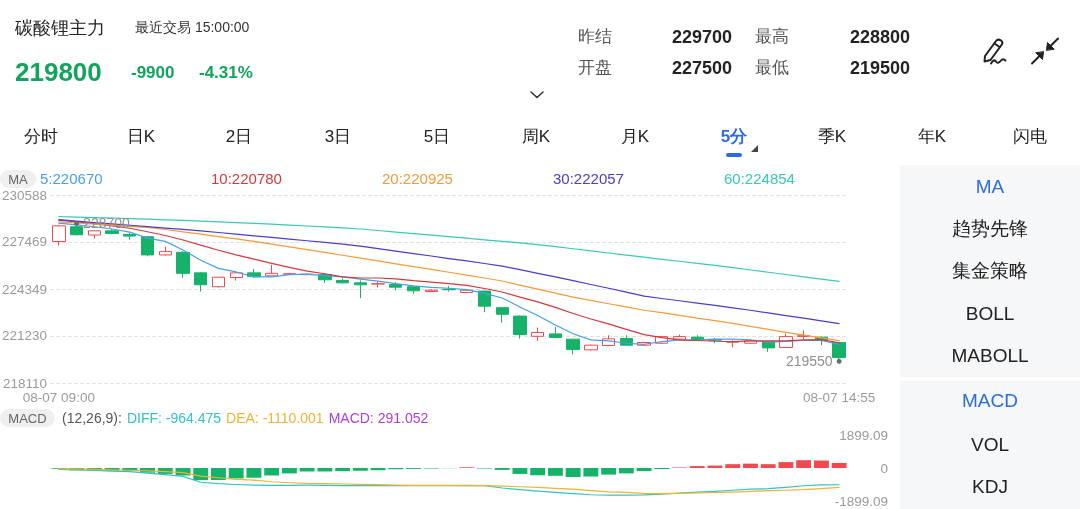 The image size is (1080, 509). I want to click on text: 20:220925, so click(418, 179).